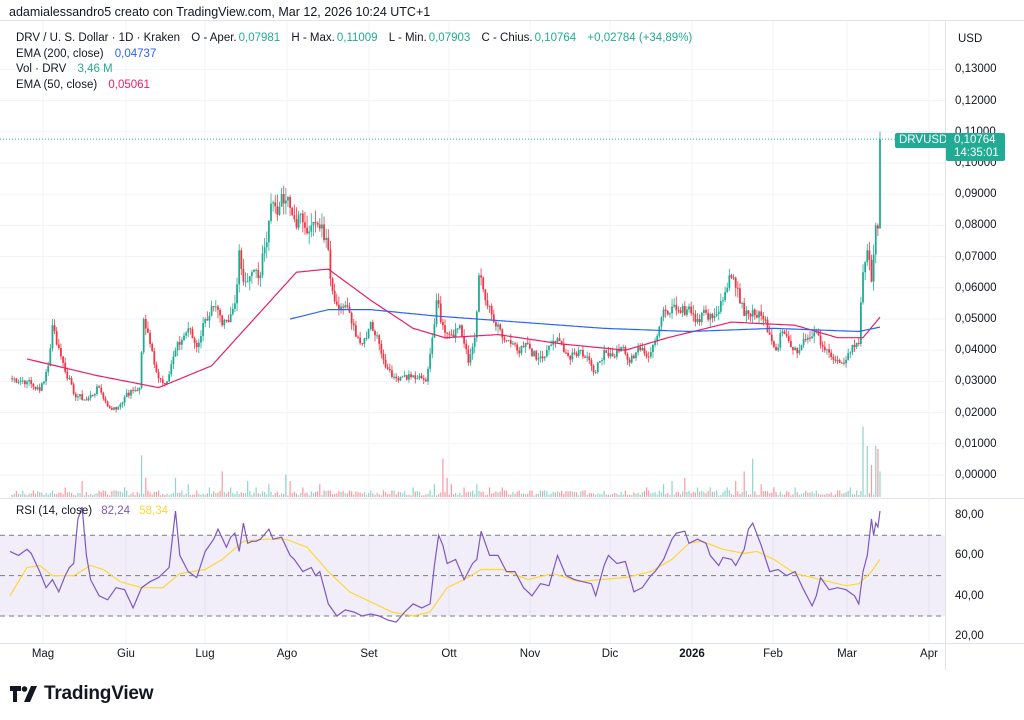 Image resolution: width=1024 pixels, height=720 pixels. Describe the element at coordinates (976, 475) in the screenshot. I see `price-tick-label: 0,00000` at that location.